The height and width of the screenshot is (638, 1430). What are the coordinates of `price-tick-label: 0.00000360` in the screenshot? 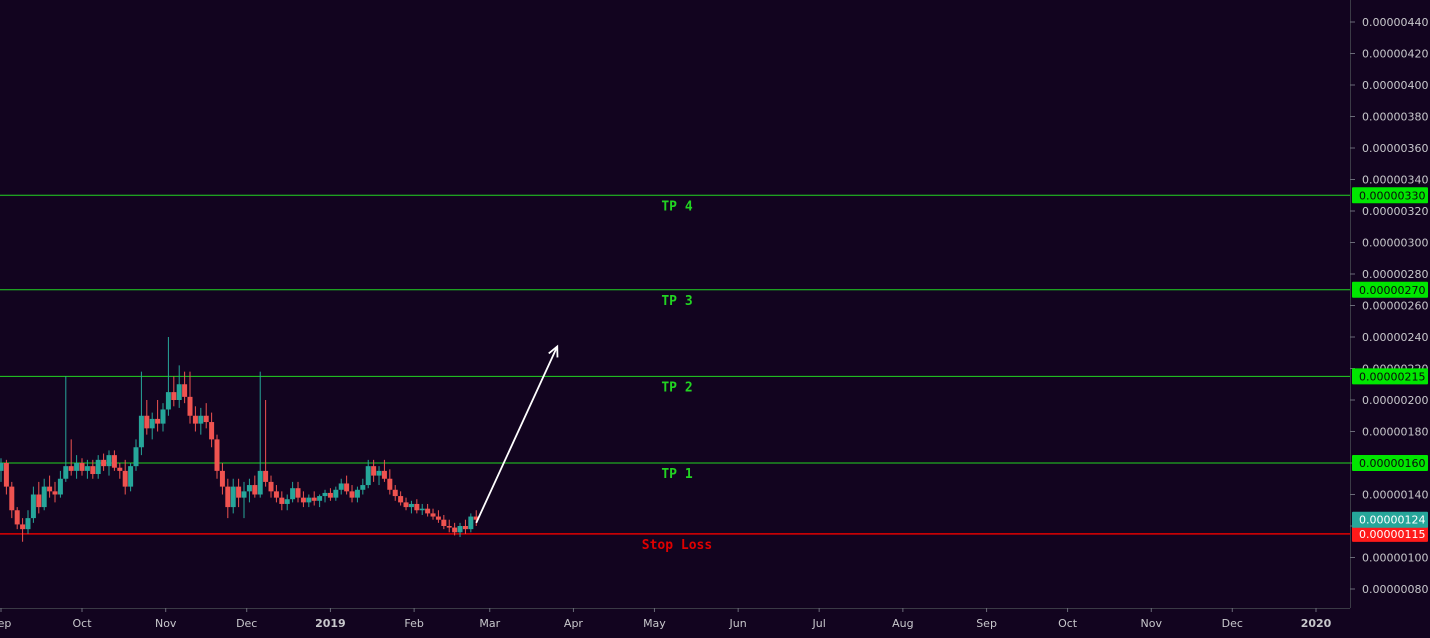 It's located at (1395, 148).